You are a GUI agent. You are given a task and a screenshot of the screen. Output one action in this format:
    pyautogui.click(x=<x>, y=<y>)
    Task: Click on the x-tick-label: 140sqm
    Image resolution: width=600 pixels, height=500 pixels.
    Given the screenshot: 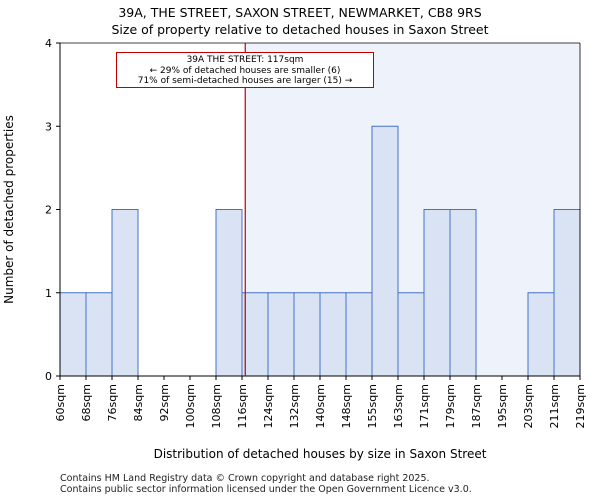 What is the action you would take?
    pyautogui.click(x=320, y=406)
    